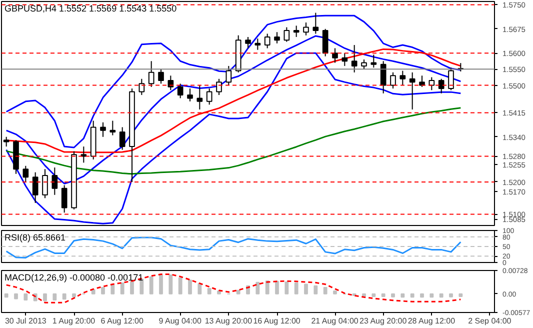 The width and height of the screenshot is (533, 328). What do you see at coordinates (384, 321) in the screenshot?
I see `x-tick-label: 23 Aug 20:00` at bounding box center [384, 321].